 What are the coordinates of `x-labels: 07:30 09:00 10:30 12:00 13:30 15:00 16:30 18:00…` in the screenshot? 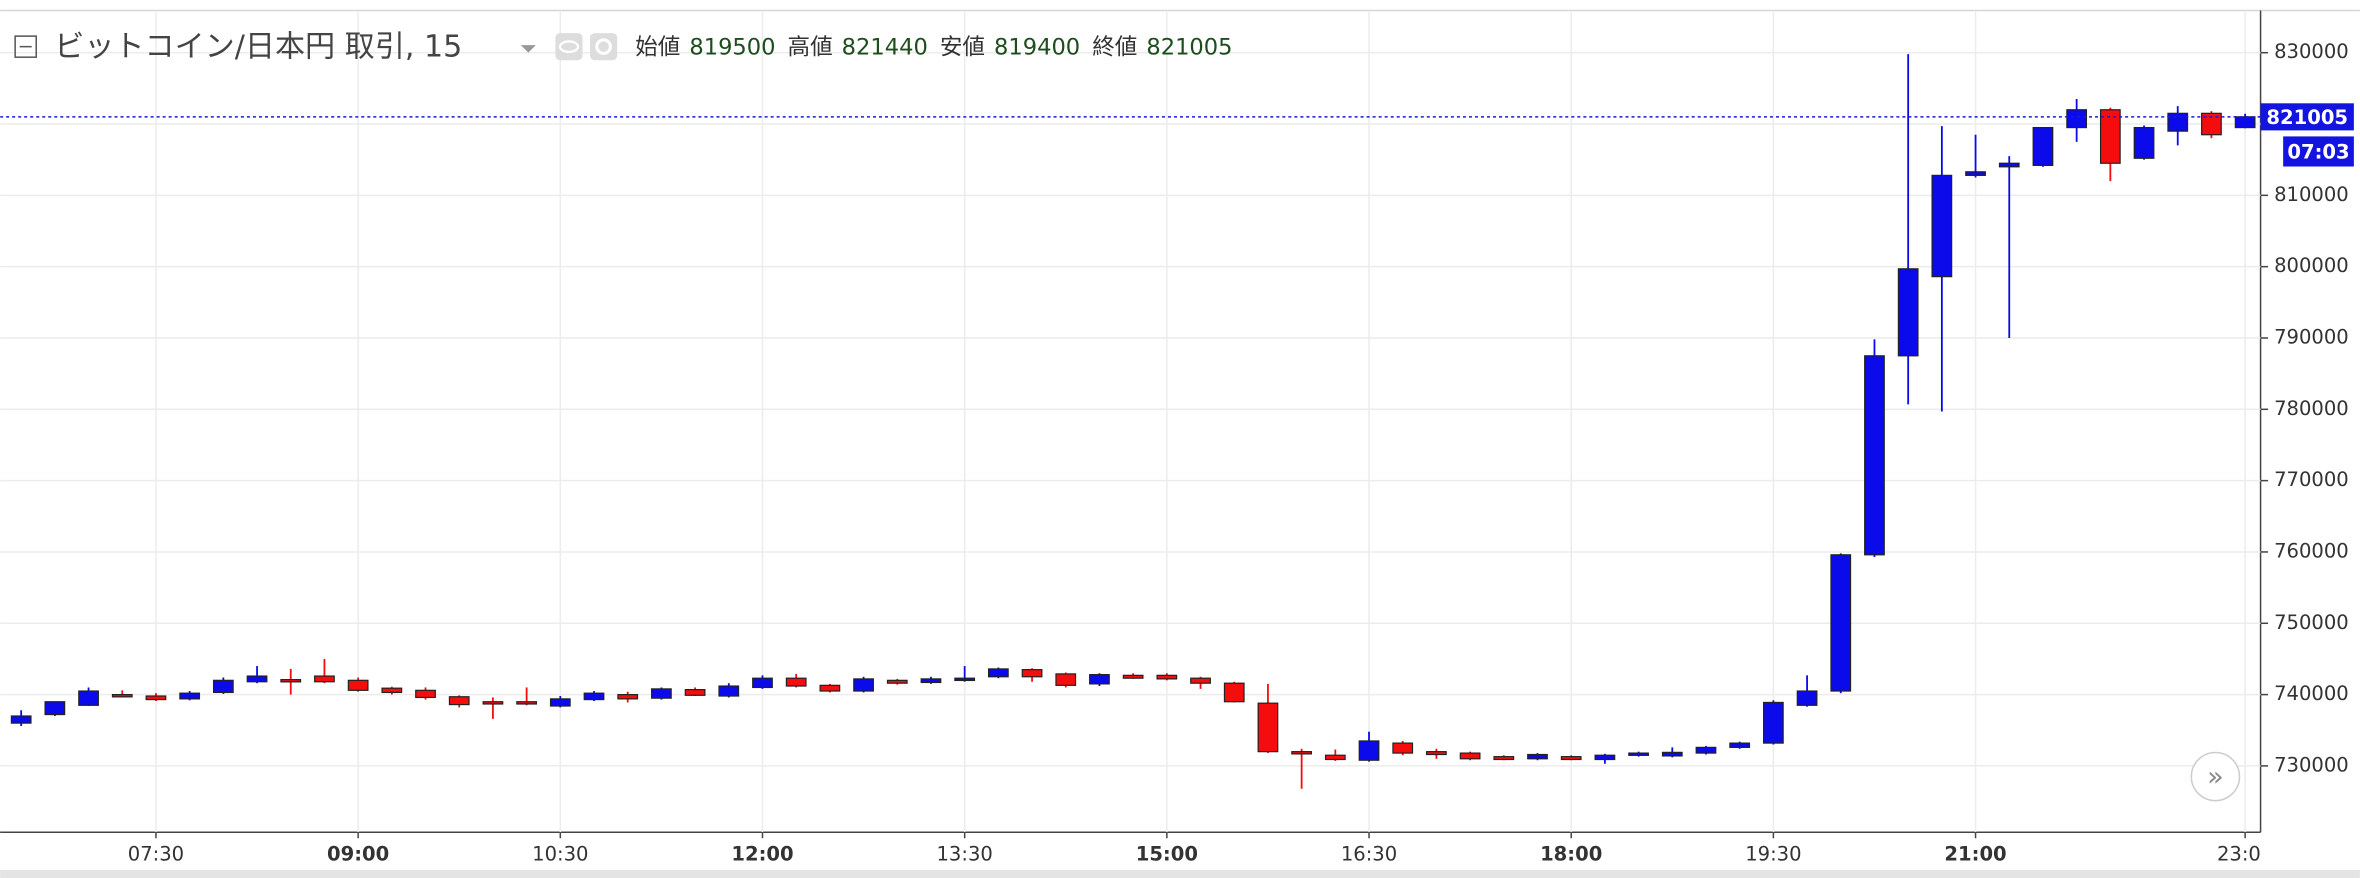 It's located at (1200, 853).